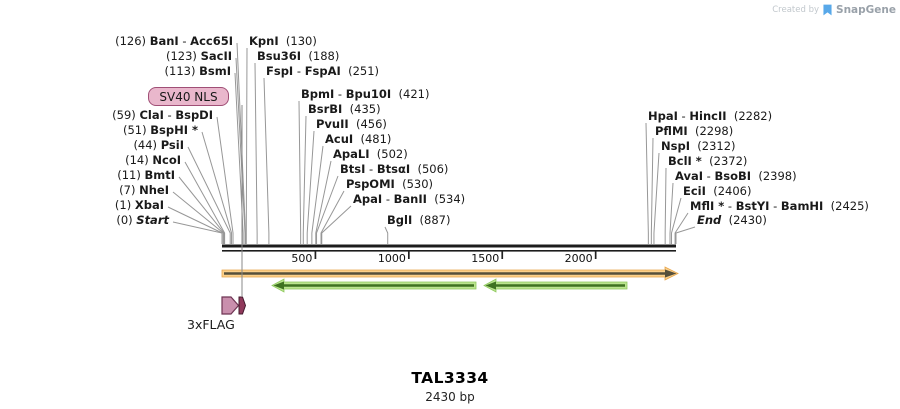  I want to click on site-label-apali: ApaLI (502), so click(370, 153).